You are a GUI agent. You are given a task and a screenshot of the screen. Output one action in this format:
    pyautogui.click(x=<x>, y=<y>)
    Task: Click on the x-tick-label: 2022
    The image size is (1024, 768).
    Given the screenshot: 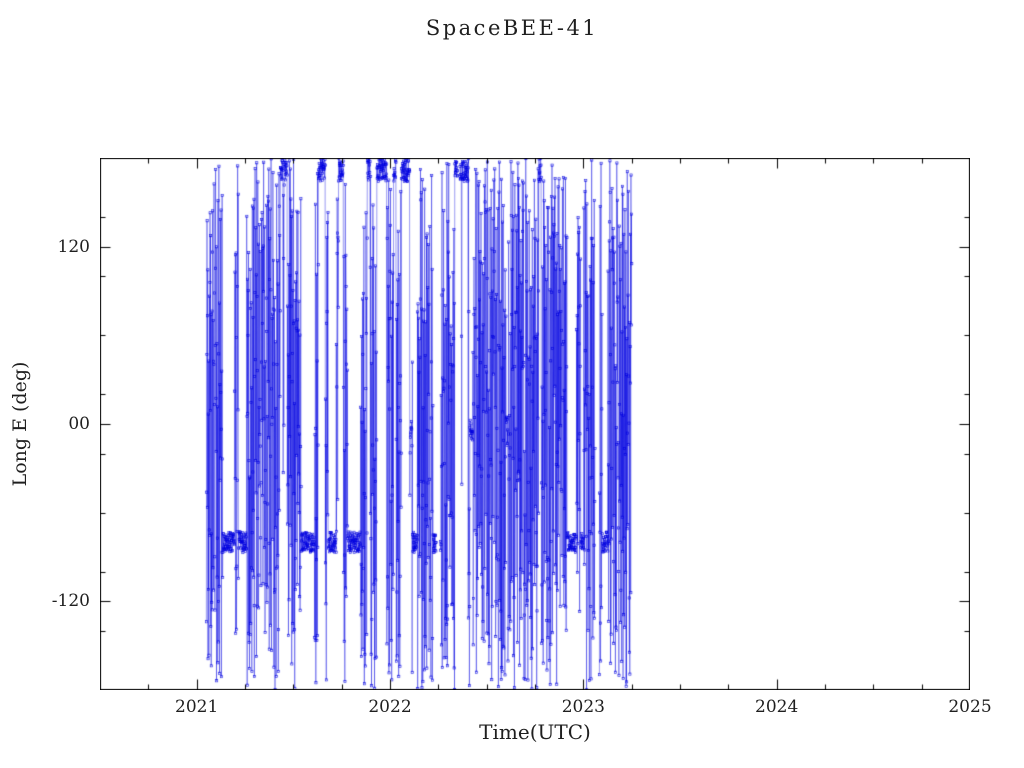 What is the action you would take?
    pyautogui.click(x=390, y=707)
    